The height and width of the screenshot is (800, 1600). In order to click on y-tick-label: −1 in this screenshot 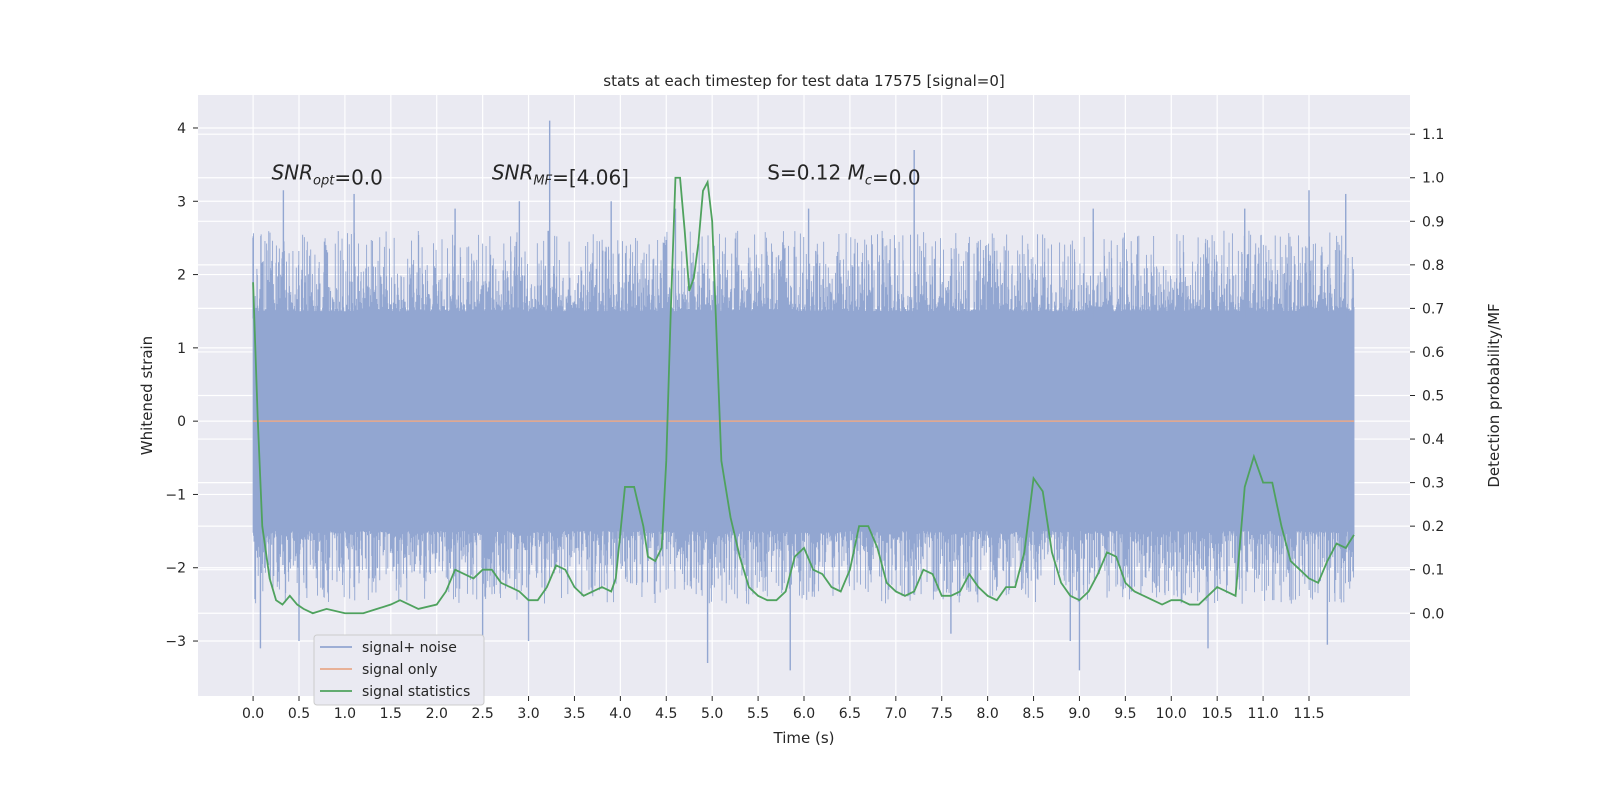, I will do `click(175, 495)`.